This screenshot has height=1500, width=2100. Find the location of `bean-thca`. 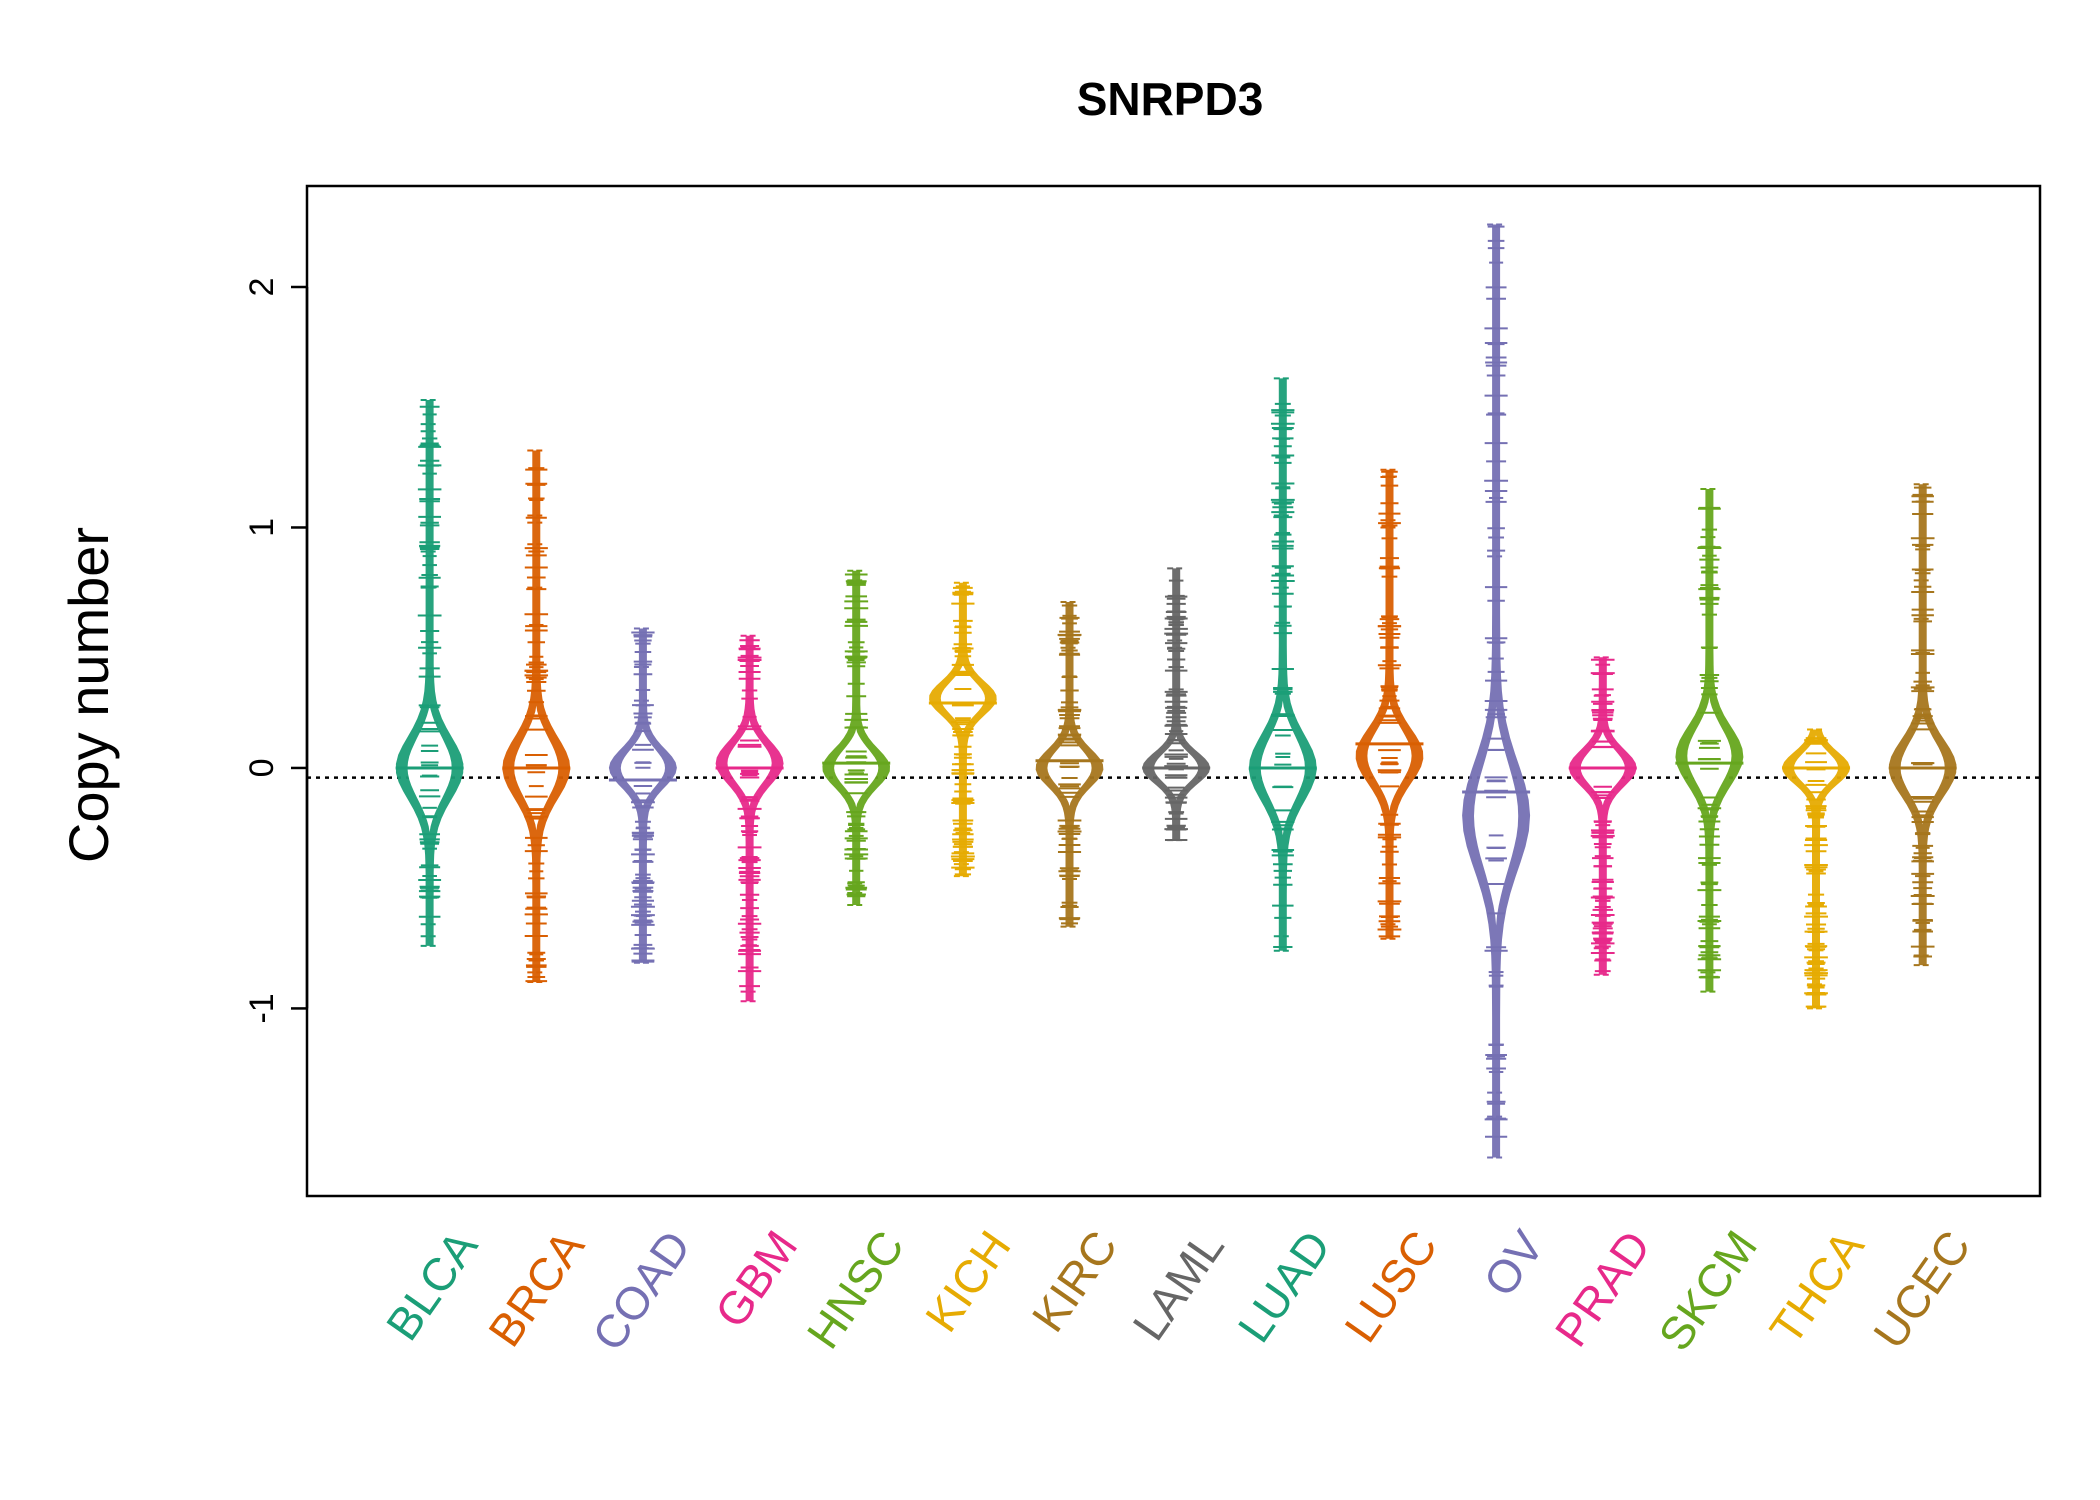

bean-thca is located at coordinates (1816, 866).